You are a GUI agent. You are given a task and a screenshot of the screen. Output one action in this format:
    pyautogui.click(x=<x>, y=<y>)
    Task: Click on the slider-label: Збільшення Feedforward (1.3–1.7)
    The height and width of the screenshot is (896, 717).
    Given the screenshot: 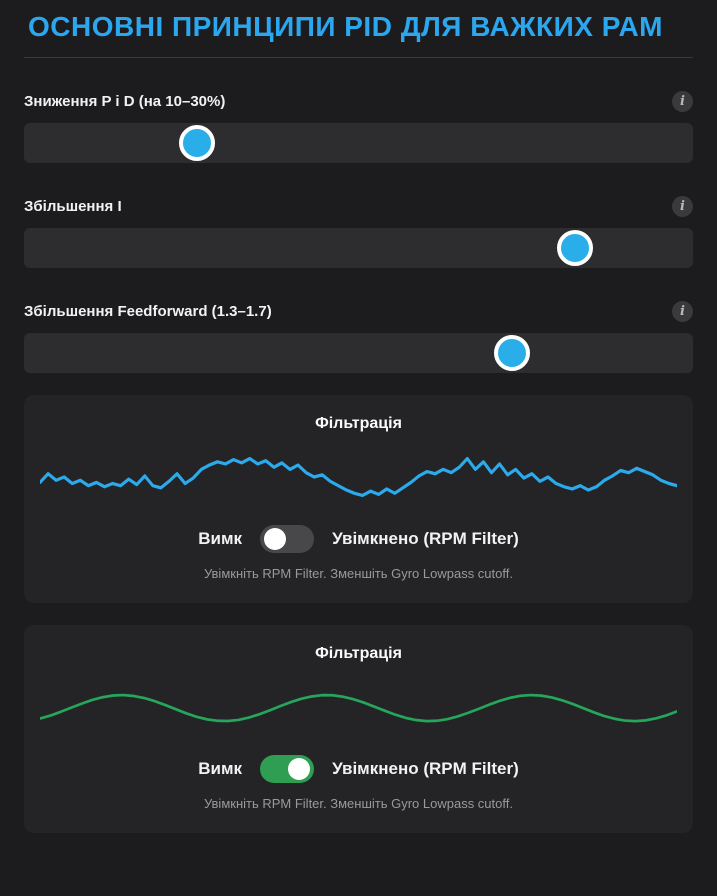 What is the action you would take?
    pyautogui.click(x=148, y=311)
    